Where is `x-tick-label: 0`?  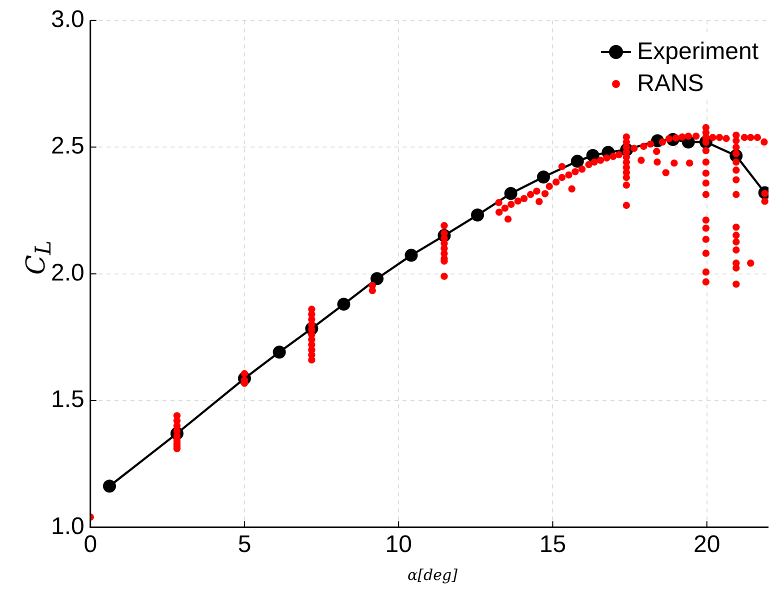
x-tick-label: 0 is located at coordinates (91, 544).